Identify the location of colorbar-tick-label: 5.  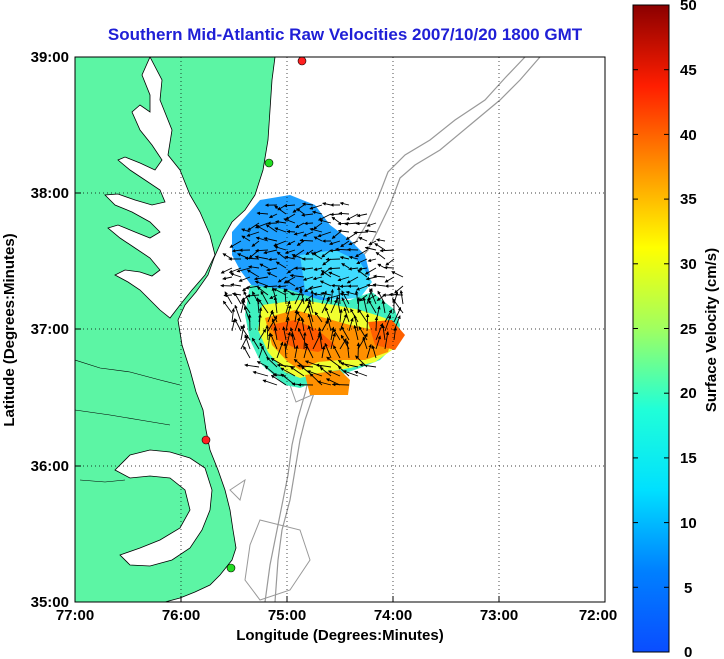
(688, 588).